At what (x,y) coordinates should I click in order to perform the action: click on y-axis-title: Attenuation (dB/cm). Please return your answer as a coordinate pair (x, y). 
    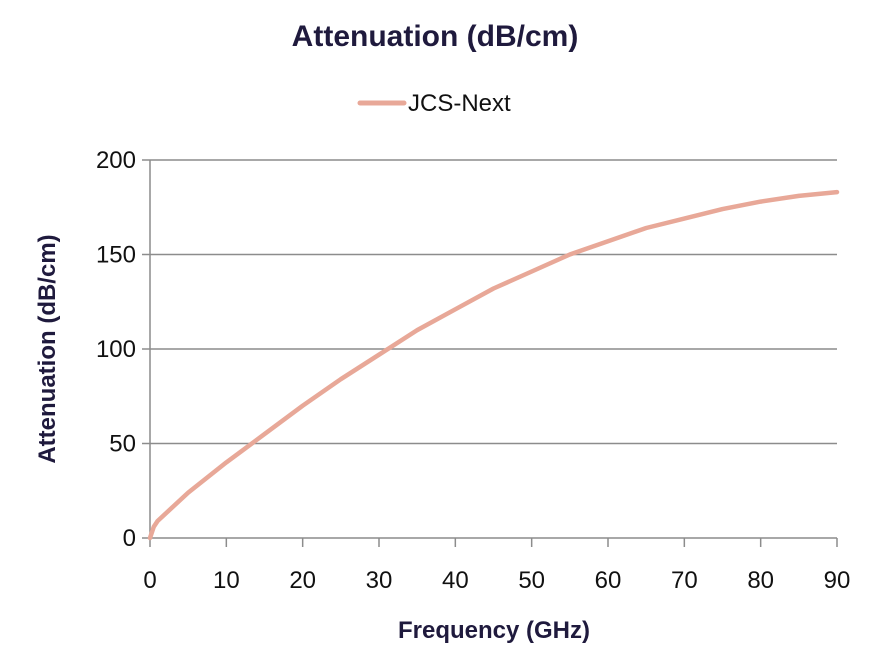
    Looking at the image, I should click on (47, 348).